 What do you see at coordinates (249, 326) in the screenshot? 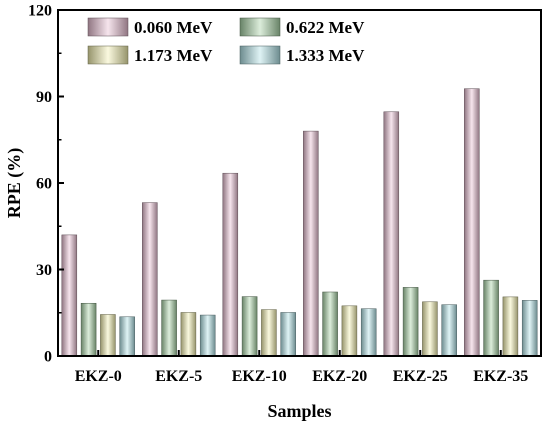
I see `bar-EKZ-10-0.622-MeV` at bounding box center [249, 326].